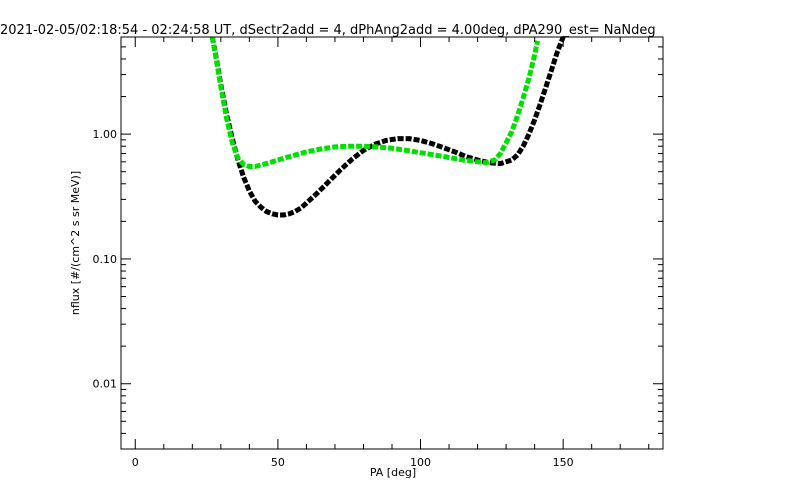  I want to click on x-tick-label: 50, so click(278, 462).